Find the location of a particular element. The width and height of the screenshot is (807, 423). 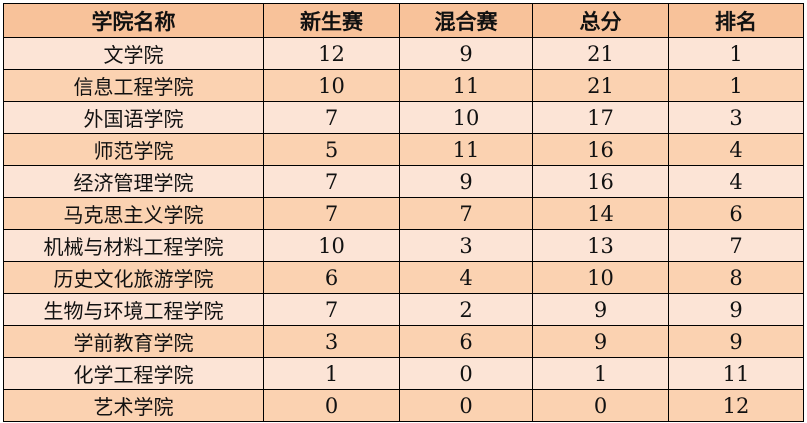

rank-cell: 12 is located at coordinates (736, 405).